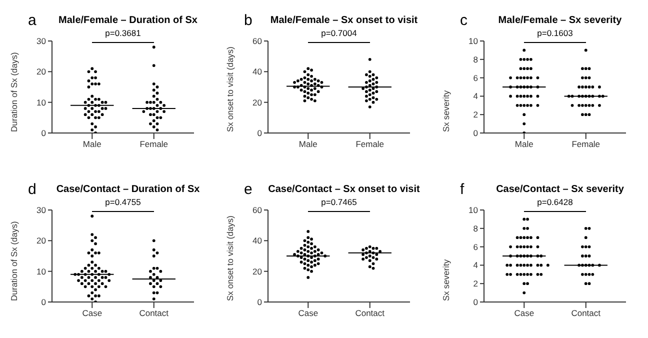 Image resolution: width=648 pixels, height=338 pixels. What do you see at coordinates (344, 189) in the screenshot?
I see `chart-title: Case/Contact – Sx onset to visit` at bounding box center [344, 189].